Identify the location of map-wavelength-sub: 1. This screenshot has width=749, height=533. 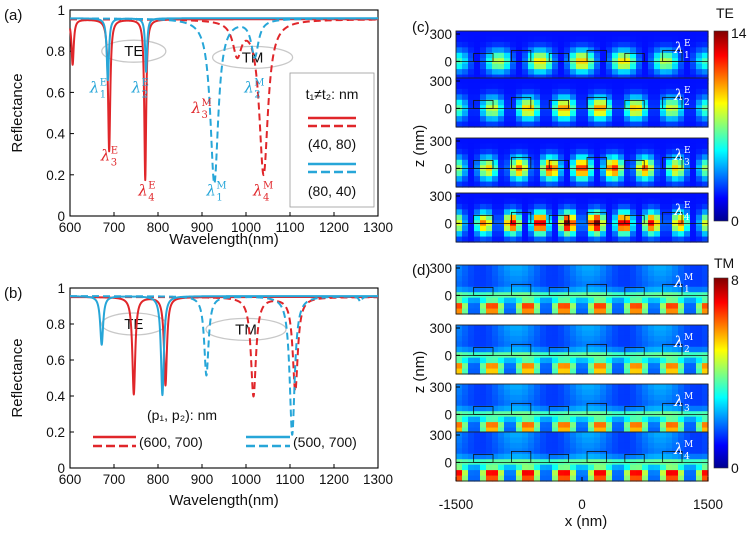
(687, 290).